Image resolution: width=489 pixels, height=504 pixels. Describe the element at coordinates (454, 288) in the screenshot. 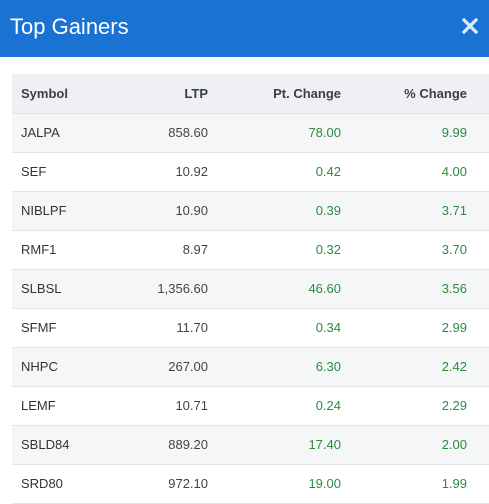

I see `pct-change-cell: 3.56` at that location.